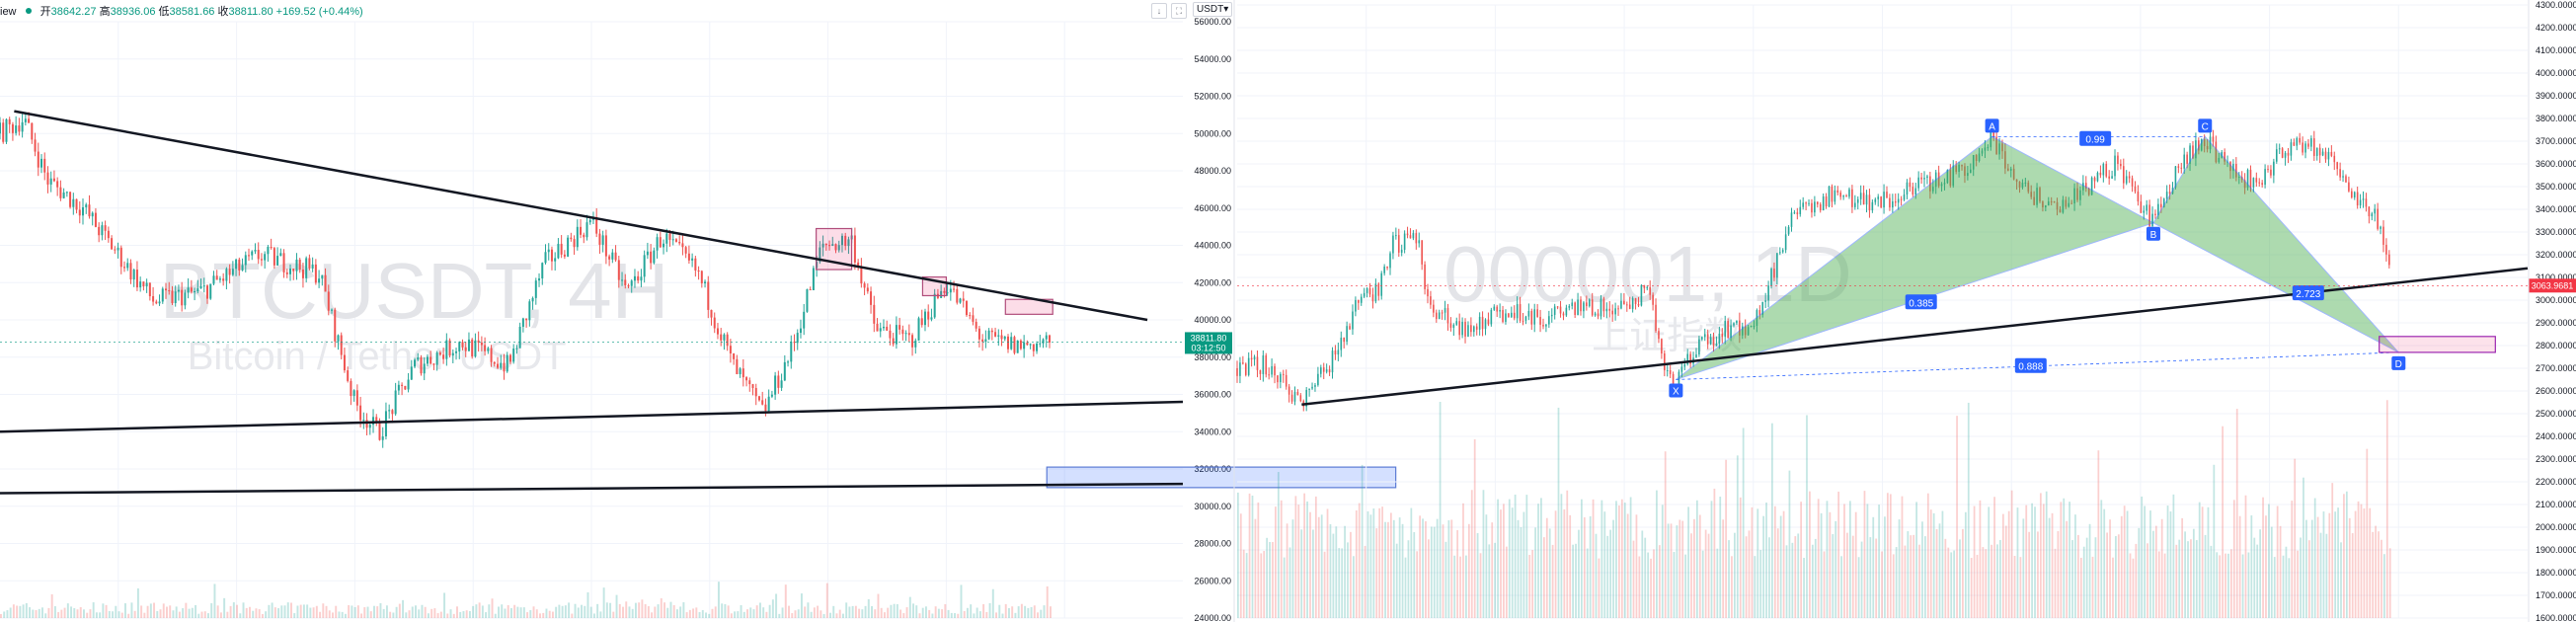  I want to click on unit-selector: USDT▾, so click(1213, 10).